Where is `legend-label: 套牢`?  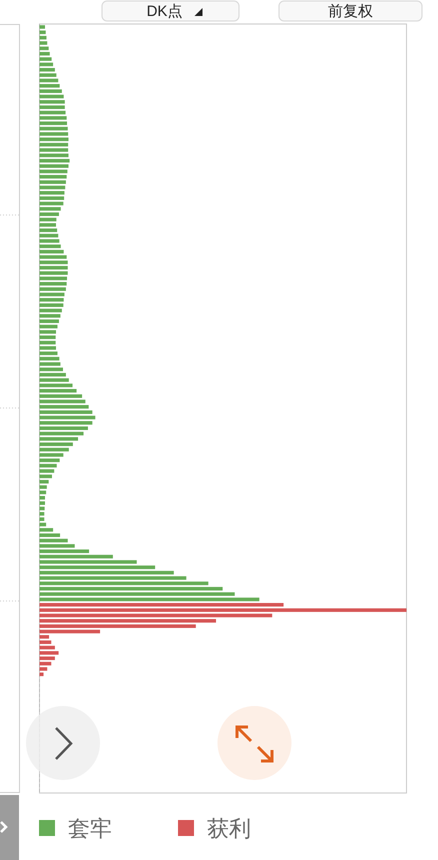 legend-label: 套牢 is located at coordinates (90, 828).